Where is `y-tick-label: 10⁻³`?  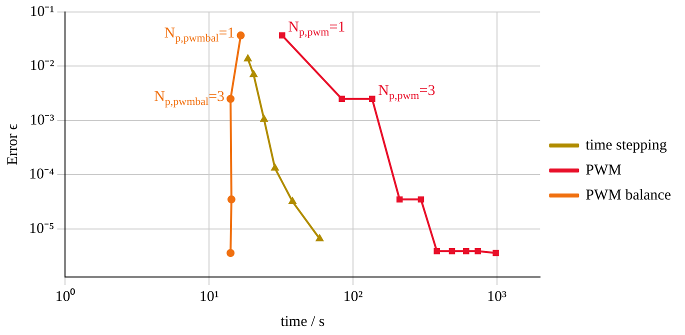
y-tick-label: 10⁻³ is located at coordinates (42, 120).